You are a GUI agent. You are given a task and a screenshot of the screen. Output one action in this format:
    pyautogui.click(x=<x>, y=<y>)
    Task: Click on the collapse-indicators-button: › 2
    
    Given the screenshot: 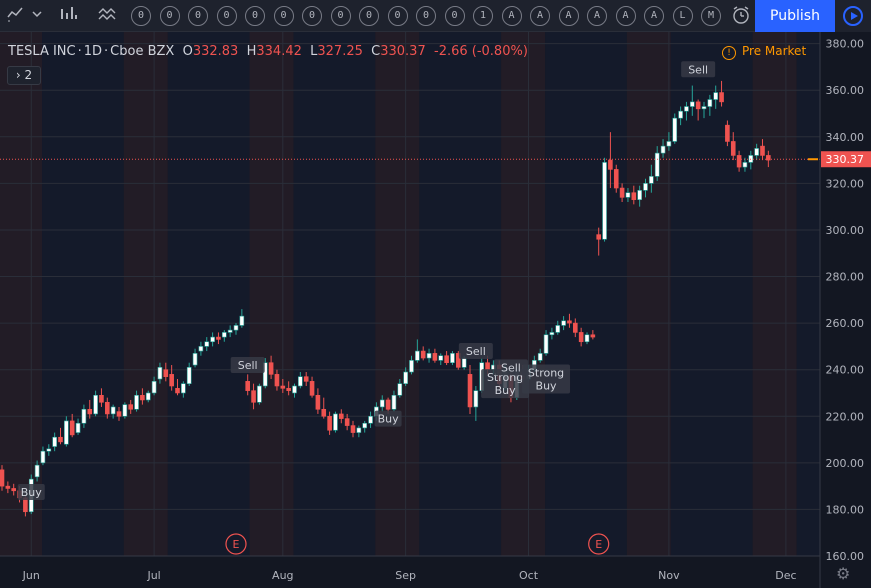 What is the action you would take?
    pyautogui.click(x=24, y=75)
    